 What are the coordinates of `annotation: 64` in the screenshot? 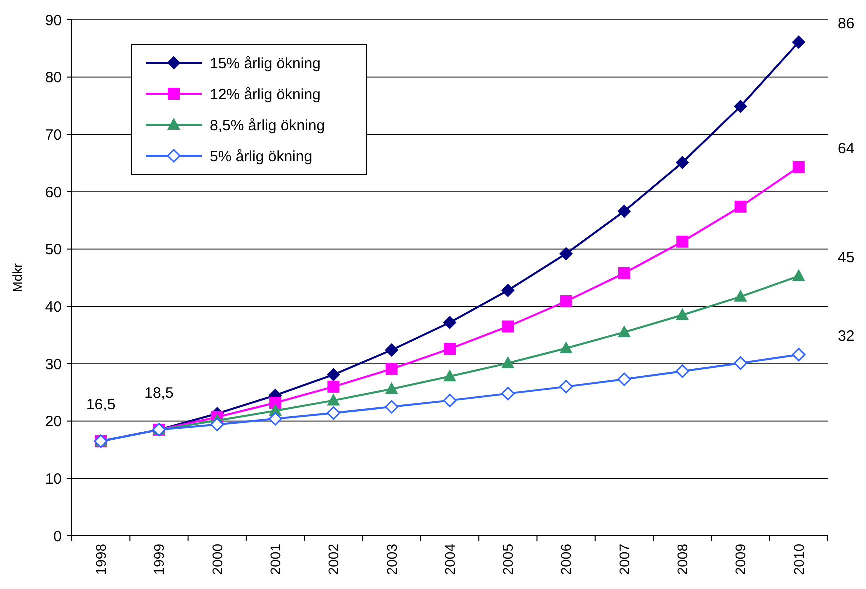 It's located at (846, 149).